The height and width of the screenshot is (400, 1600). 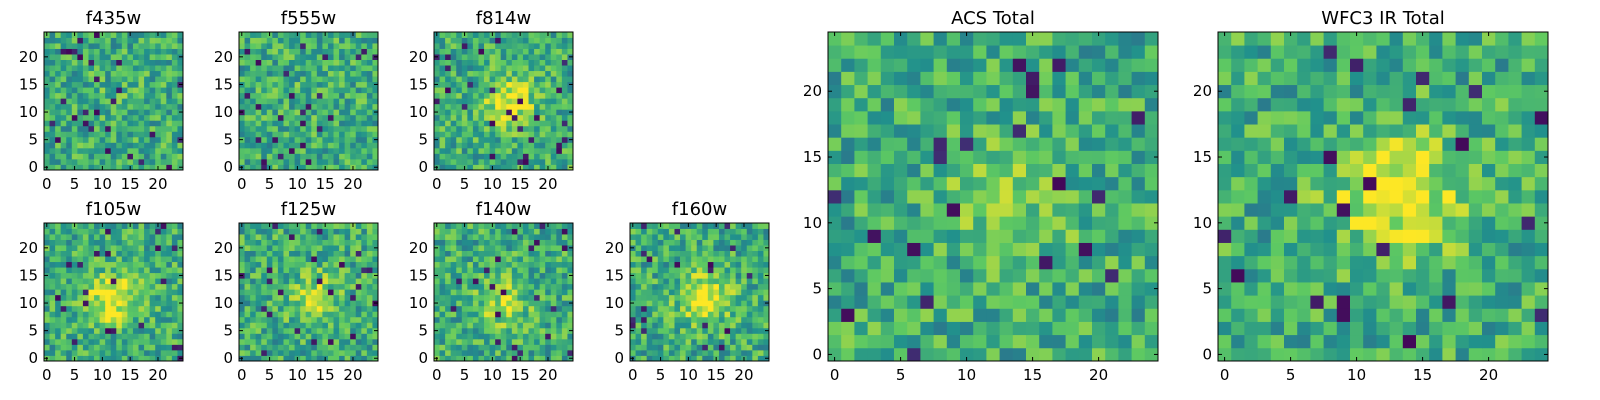 I want to click on panel-title: f125w, so click(x=308, y=209).